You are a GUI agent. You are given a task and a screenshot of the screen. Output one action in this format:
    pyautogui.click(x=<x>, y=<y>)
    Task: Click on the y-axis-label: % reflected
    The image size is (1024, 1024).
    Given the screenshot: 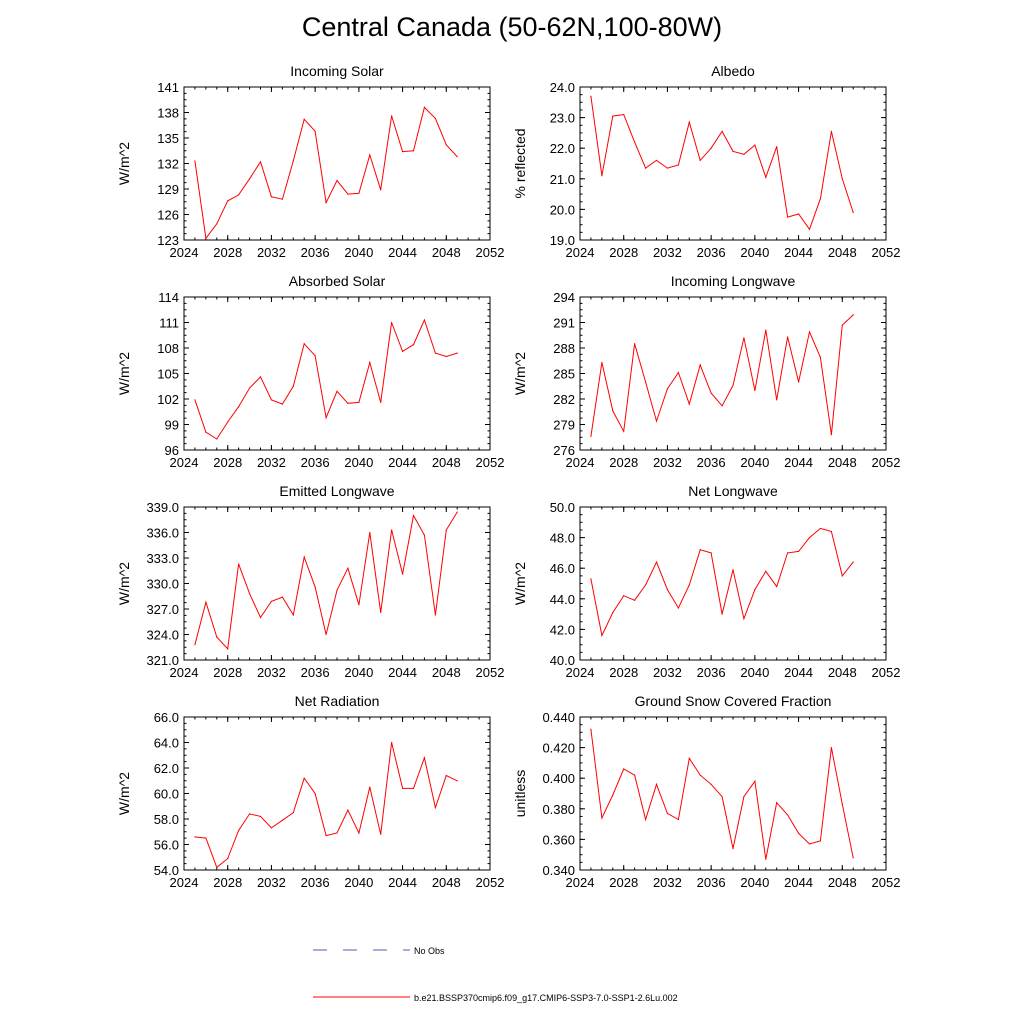 What is the action you would take?
    pyautogui.click(x=520, y=163)
    